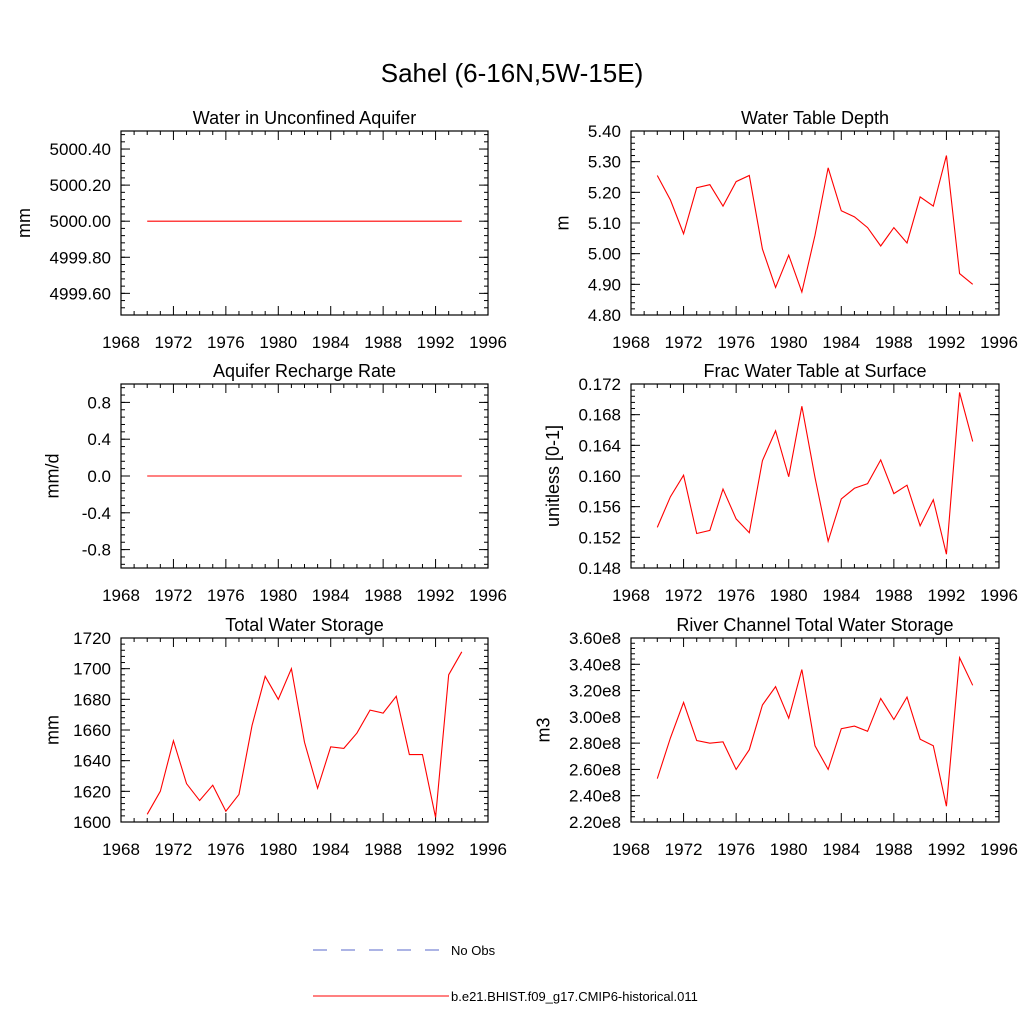  What do you see at coordinates (595, 691) in the screenshot?
I see `y-tick-label: 3.20e8` at bounding box center [595, 691].